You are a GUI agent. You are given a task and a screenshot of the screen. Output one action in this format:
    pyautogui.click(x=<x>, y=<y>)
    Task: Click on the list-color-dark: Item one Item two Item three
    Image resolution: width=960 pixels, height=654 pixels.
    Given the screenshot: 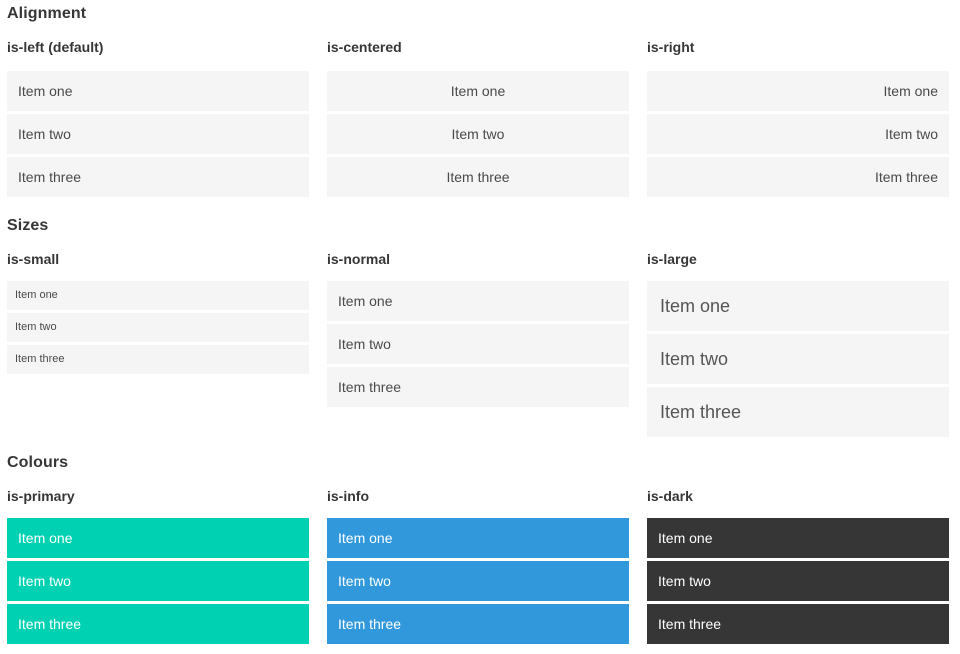 What is the action you would take?
    pyautogui.click(x=798, y=581)
    